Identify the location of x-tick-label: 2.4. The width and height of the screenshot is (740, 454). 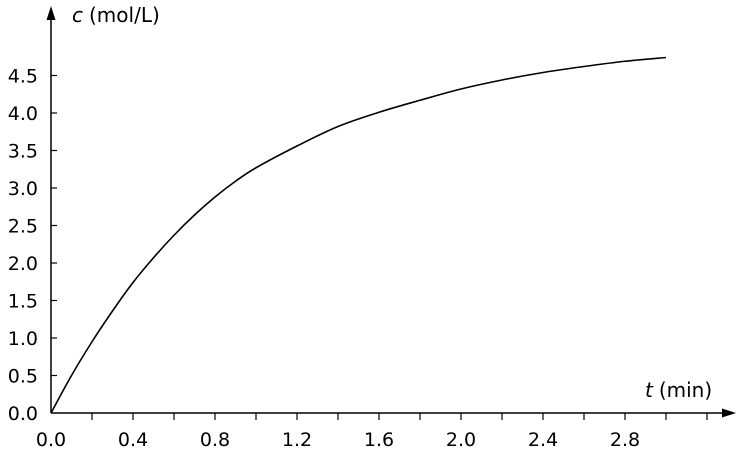
(543, 440).